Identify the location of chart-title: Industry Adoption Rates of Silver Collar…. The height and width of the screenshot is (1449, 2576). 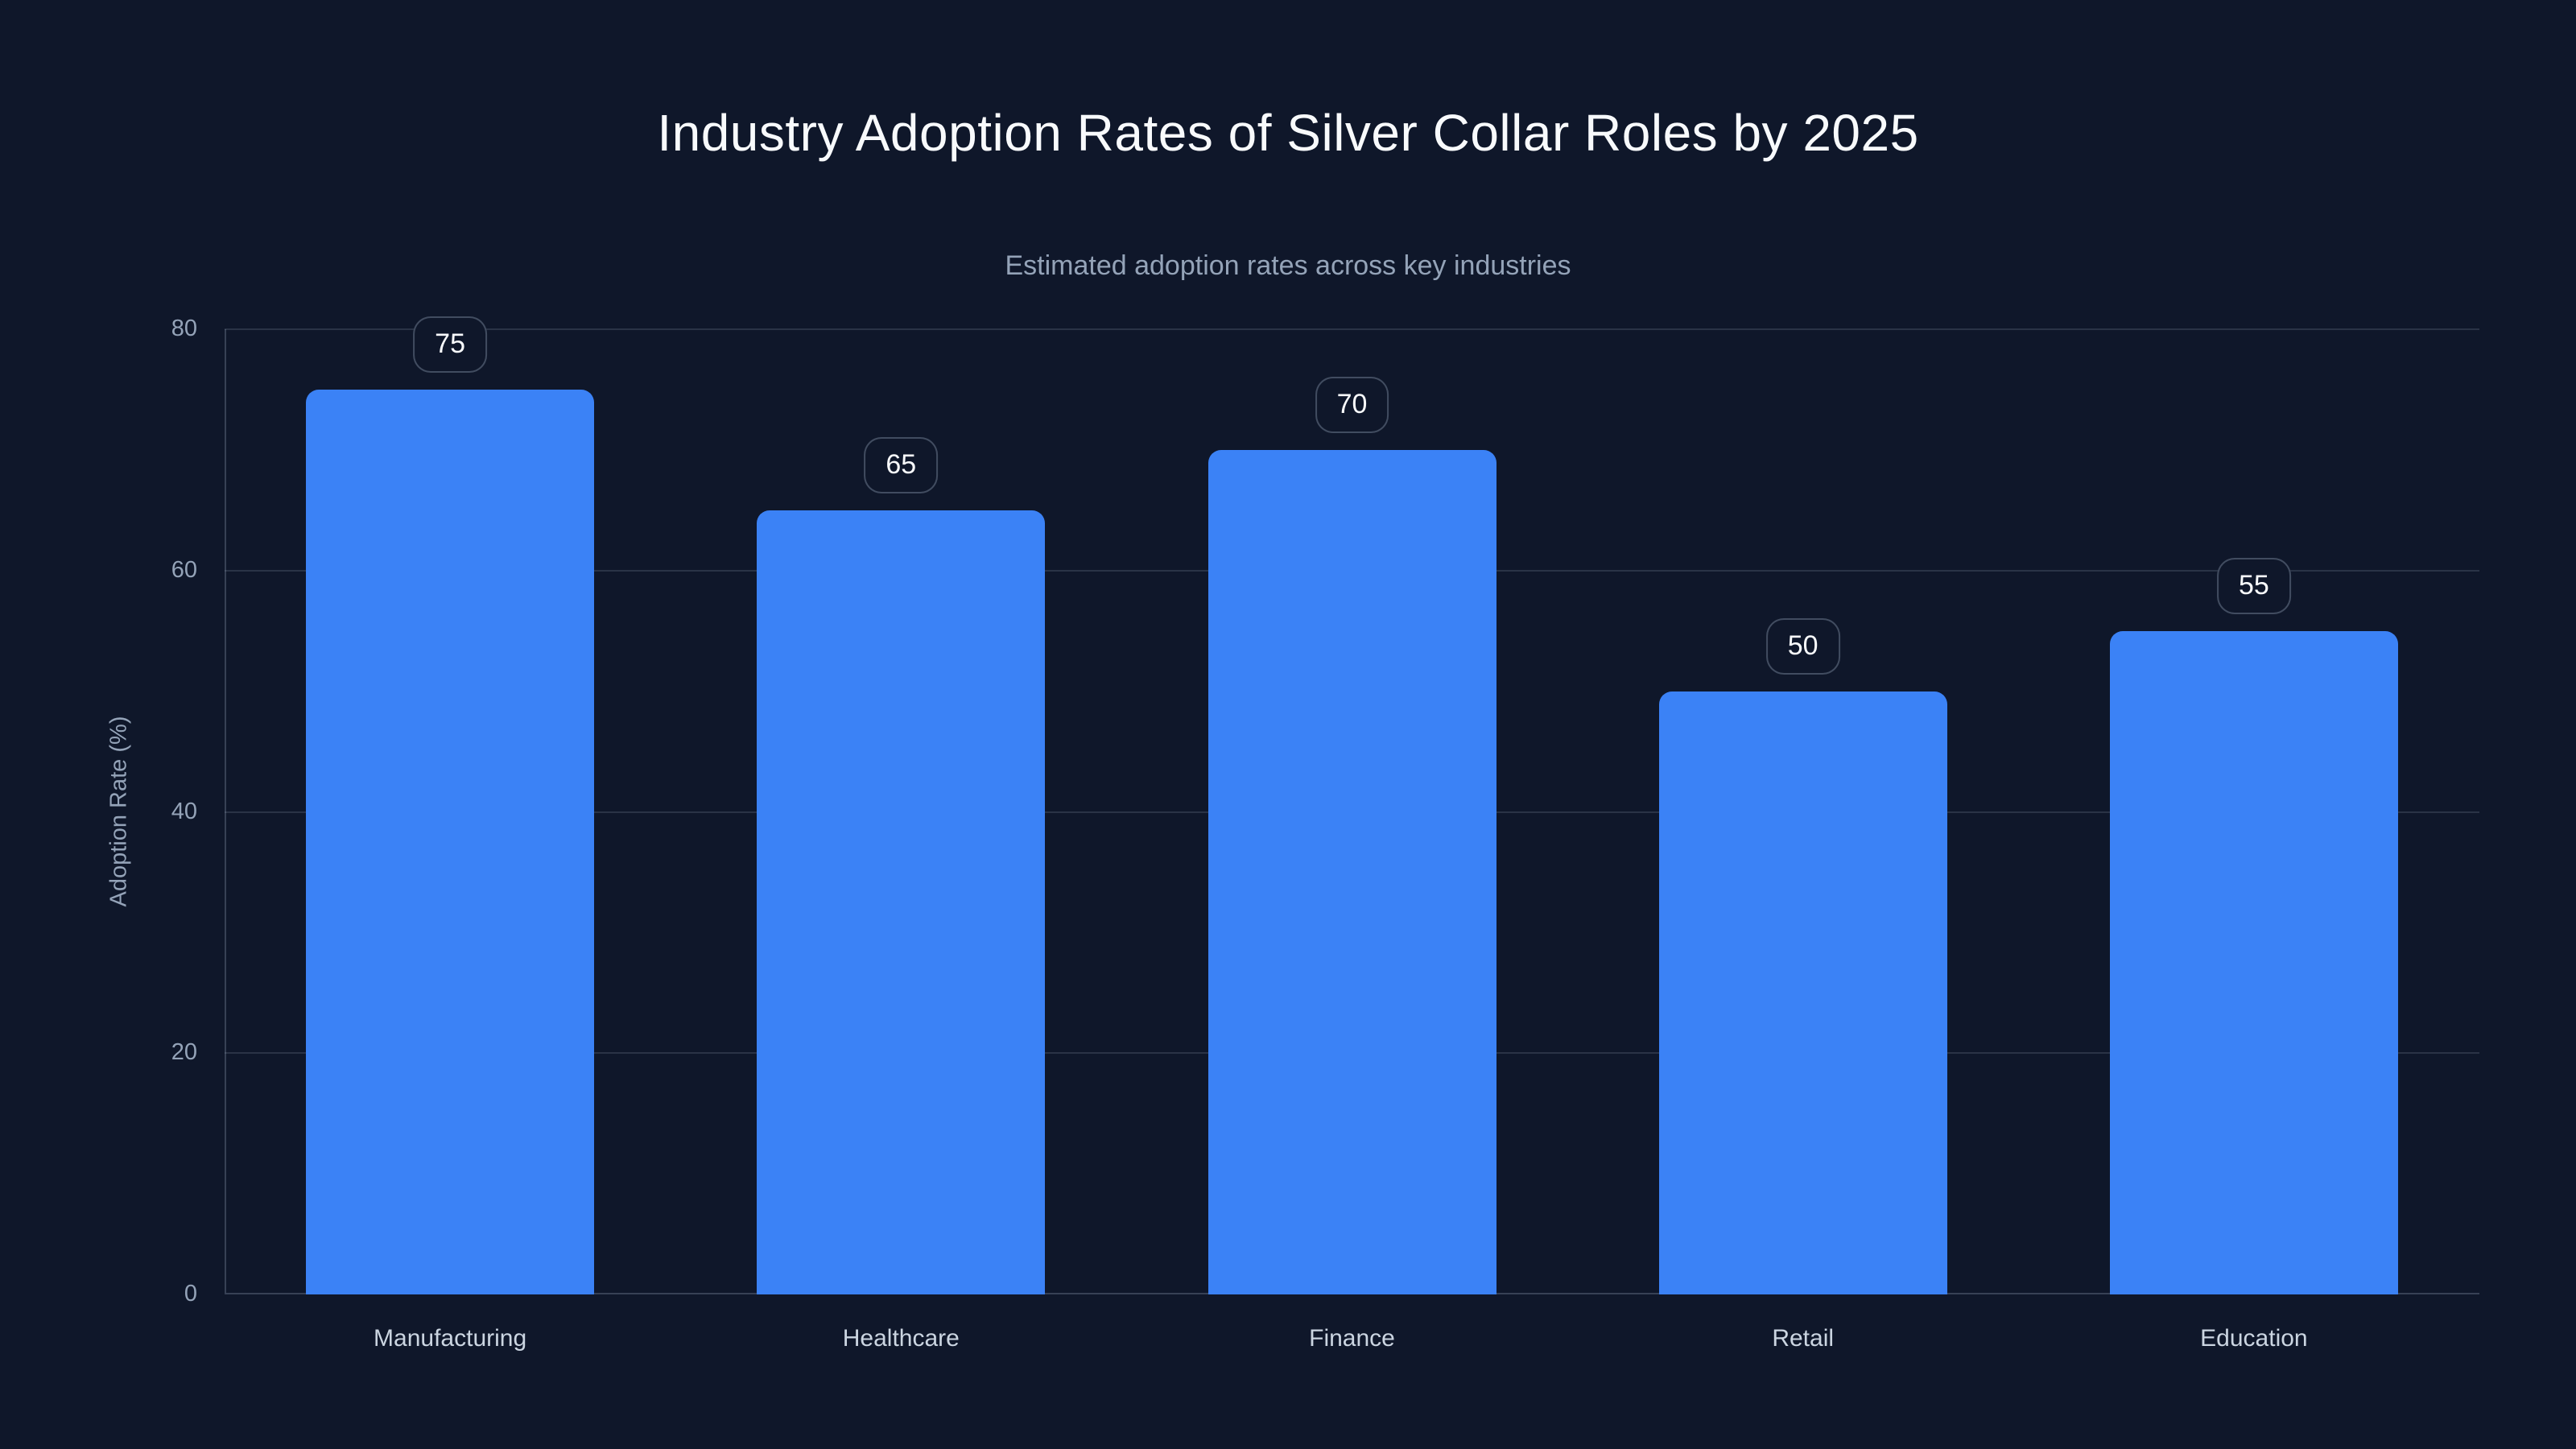
(1288, 133).